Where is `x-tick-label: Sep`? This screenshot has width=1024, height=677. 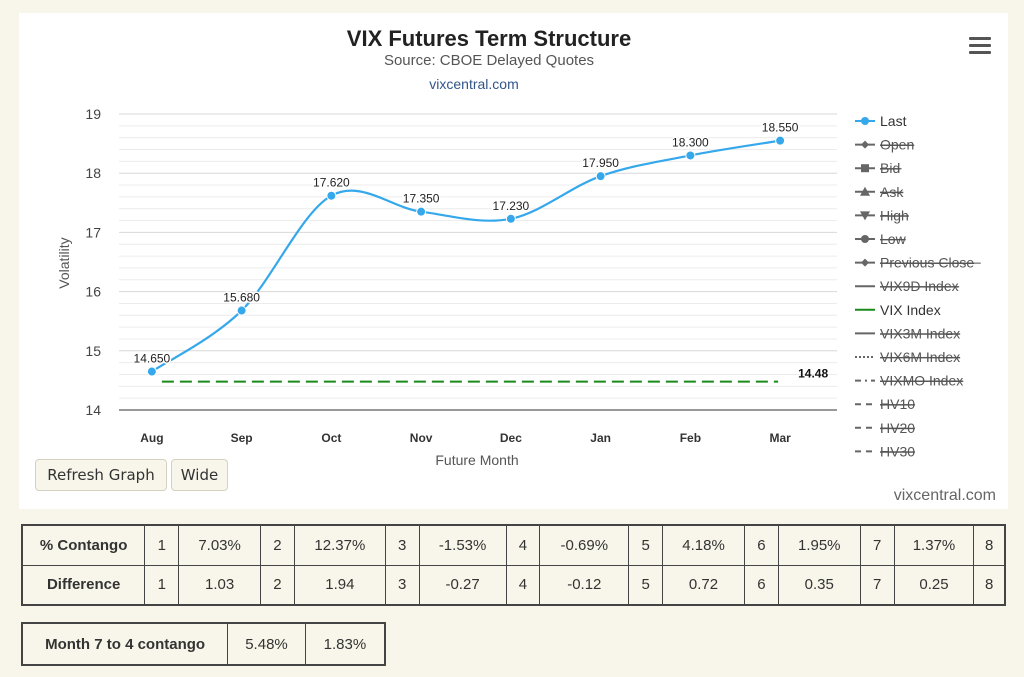
x-tick-label: Sep is located at coordinates (242, 438).